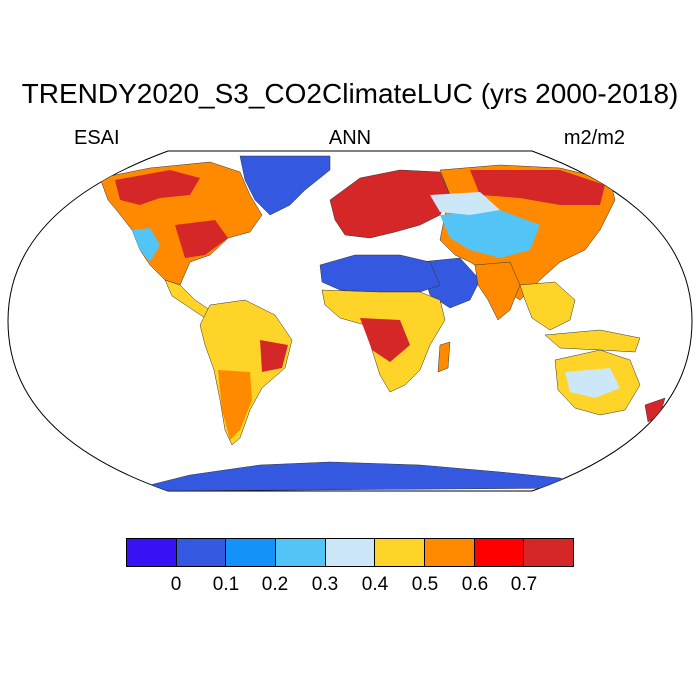  What do you see at coordinates (325, 584) in the screenshot?
I see `colorbar-tick-label: 0.3` at bounding box center [325, 584].